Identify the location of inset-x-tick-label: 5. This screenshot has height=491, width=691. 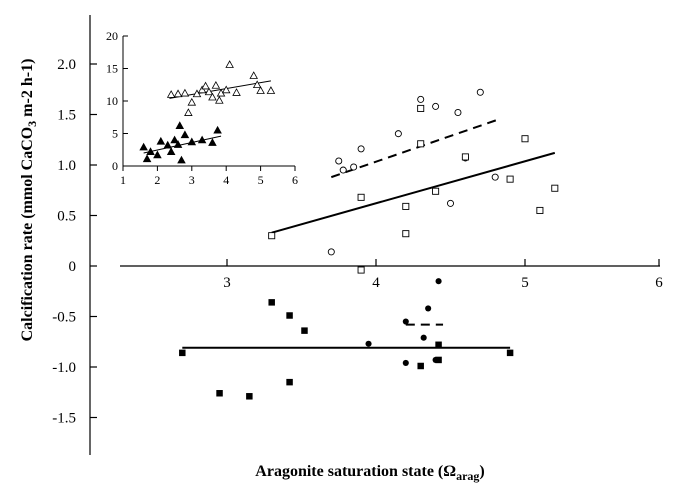
(261, 180).